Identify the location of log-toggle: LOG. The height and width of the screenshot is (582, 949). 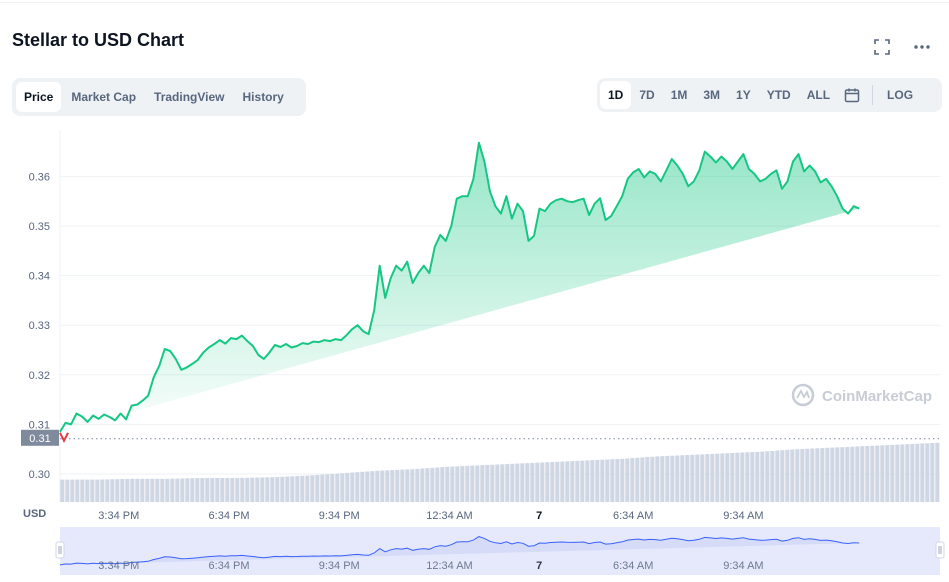
(900, 95).